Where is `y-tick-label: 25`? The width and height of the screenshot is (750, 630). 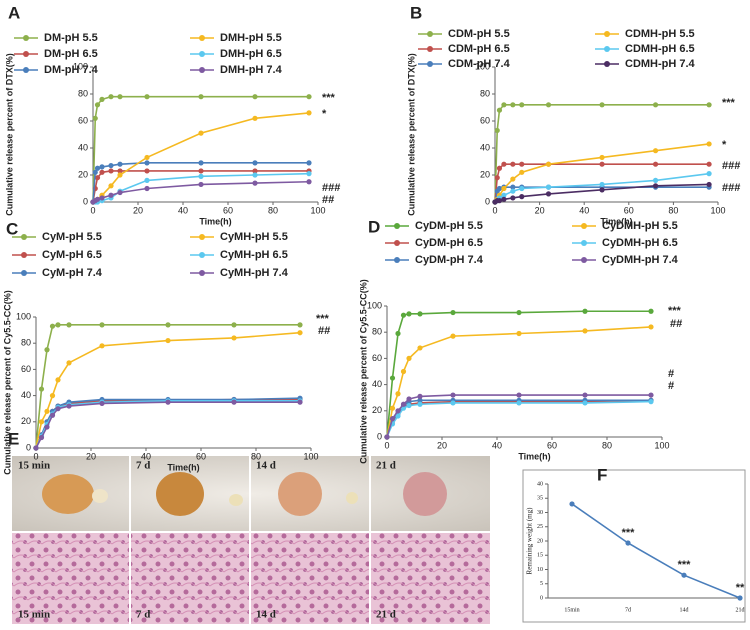 y-tick-label: 25 is located at coordinates (540, 527).